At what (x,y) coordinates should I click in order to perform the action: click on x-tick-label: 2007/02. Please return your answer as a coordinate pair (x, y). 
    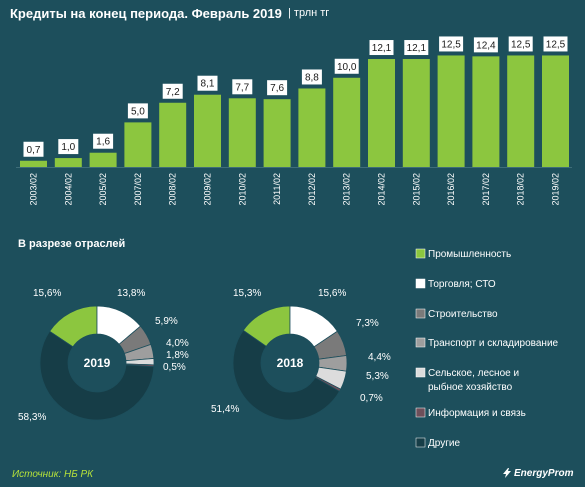
    Looking at the image, I should click on (138, 189).